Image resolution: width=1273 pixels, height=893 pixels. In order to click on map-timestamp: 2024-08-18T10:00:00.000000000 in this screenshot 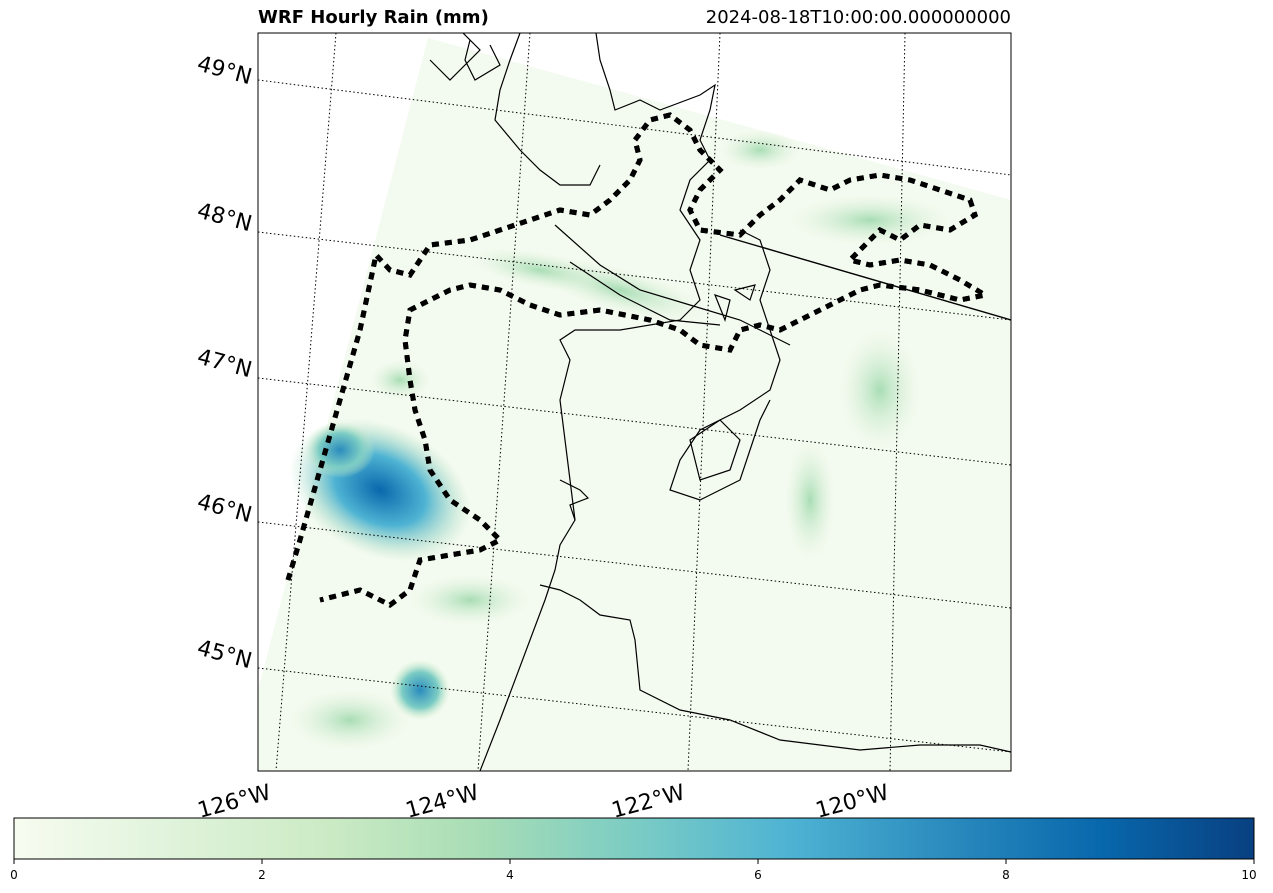, I will do `click(858, 17)`.